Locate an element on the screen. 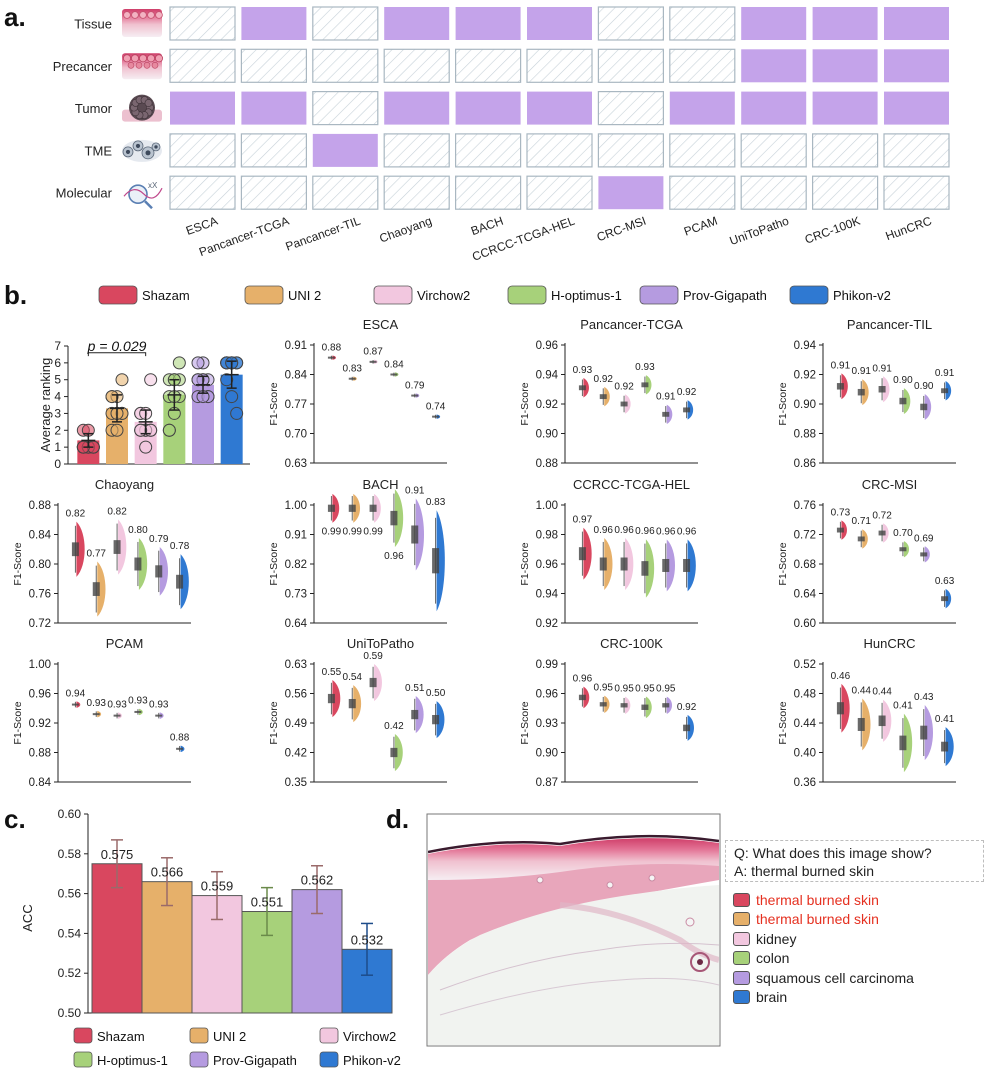  cell-tumor-pancancer-til is located at coordinates (345, 108).